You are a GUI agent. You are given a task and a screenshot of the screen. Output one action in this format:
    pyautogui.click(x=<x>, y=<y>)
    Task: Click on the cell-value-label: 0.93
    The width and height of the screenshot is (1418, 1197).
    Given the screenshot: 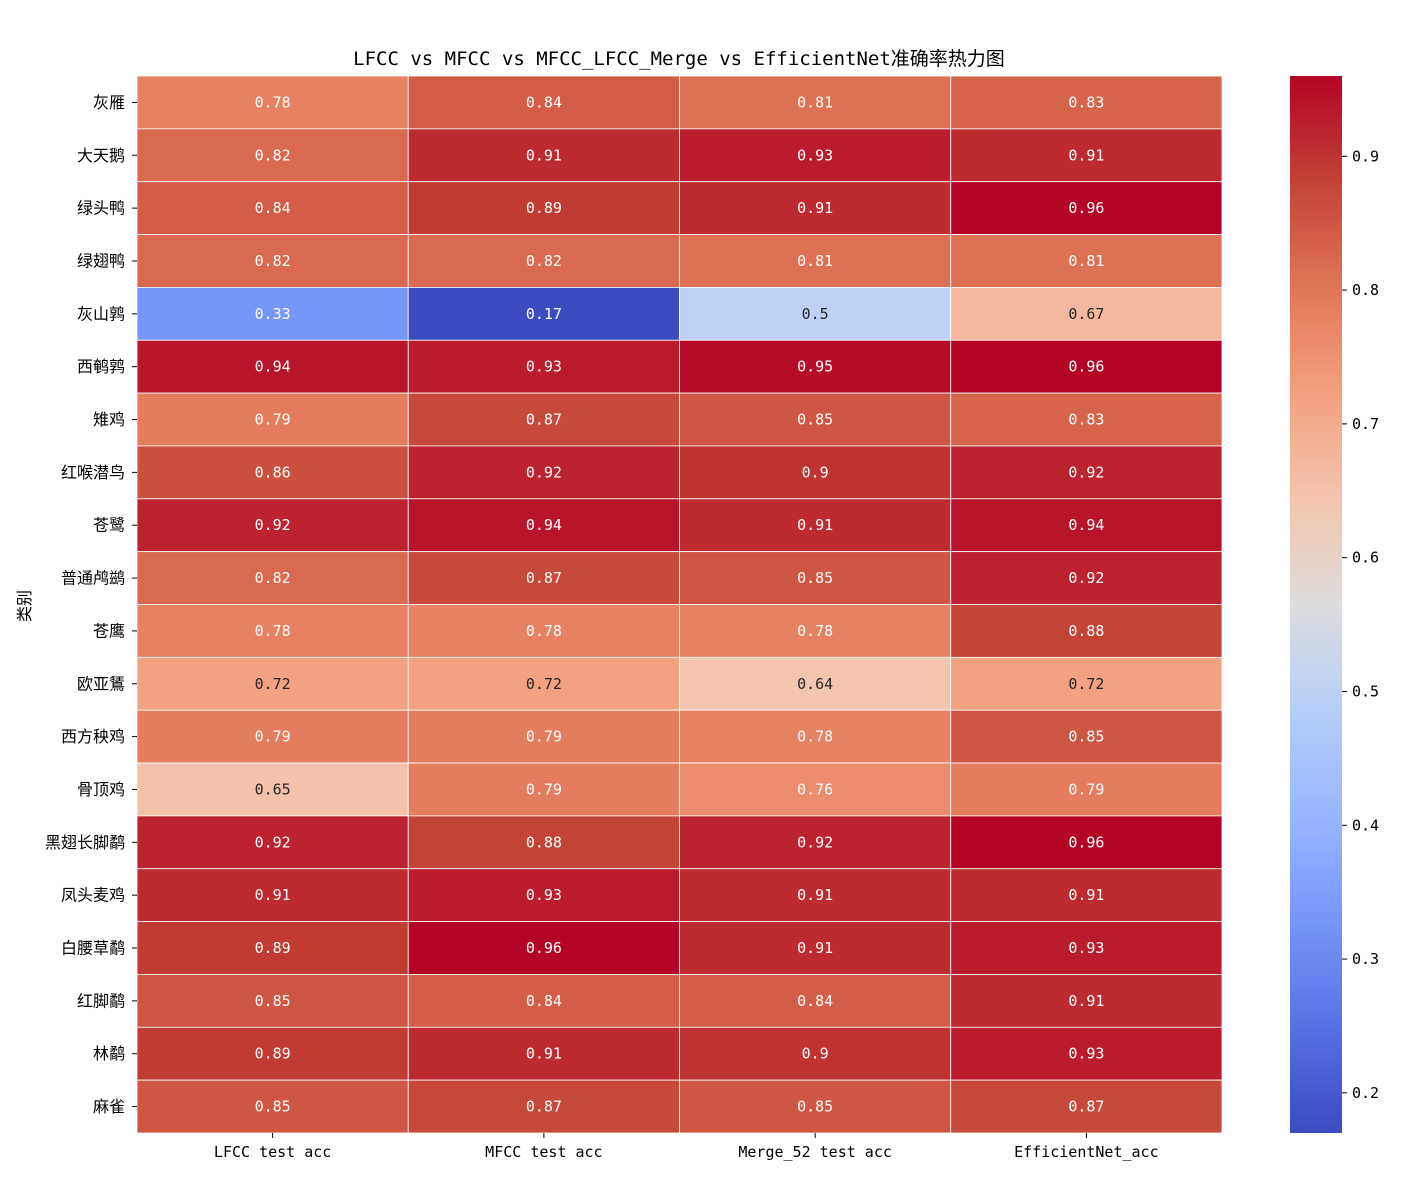 What is the action you would take?
    pyautogui.click(x=544, y=895)
    